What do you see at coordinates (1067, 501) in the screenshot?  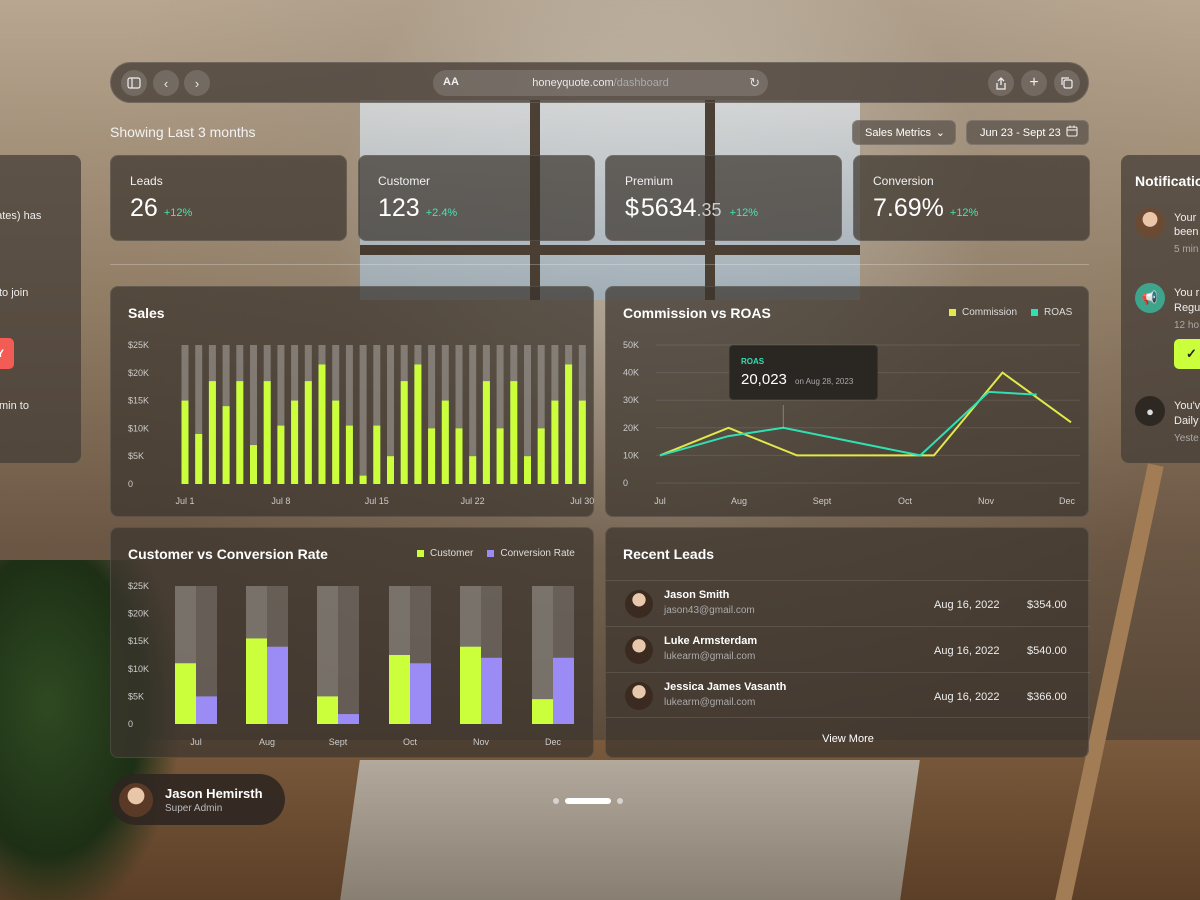 I see `x-tick-label: Dec` at bounding box center [1067, 501].